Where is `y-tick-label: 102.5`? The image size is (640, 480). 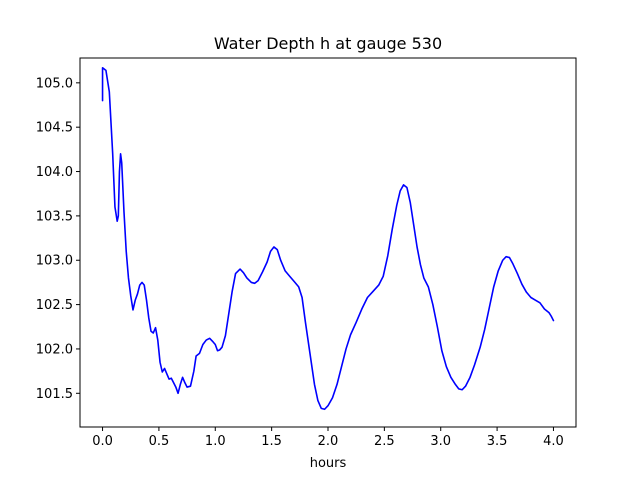 y-tick-label: 102.5 is located at coordinates (54, 305).